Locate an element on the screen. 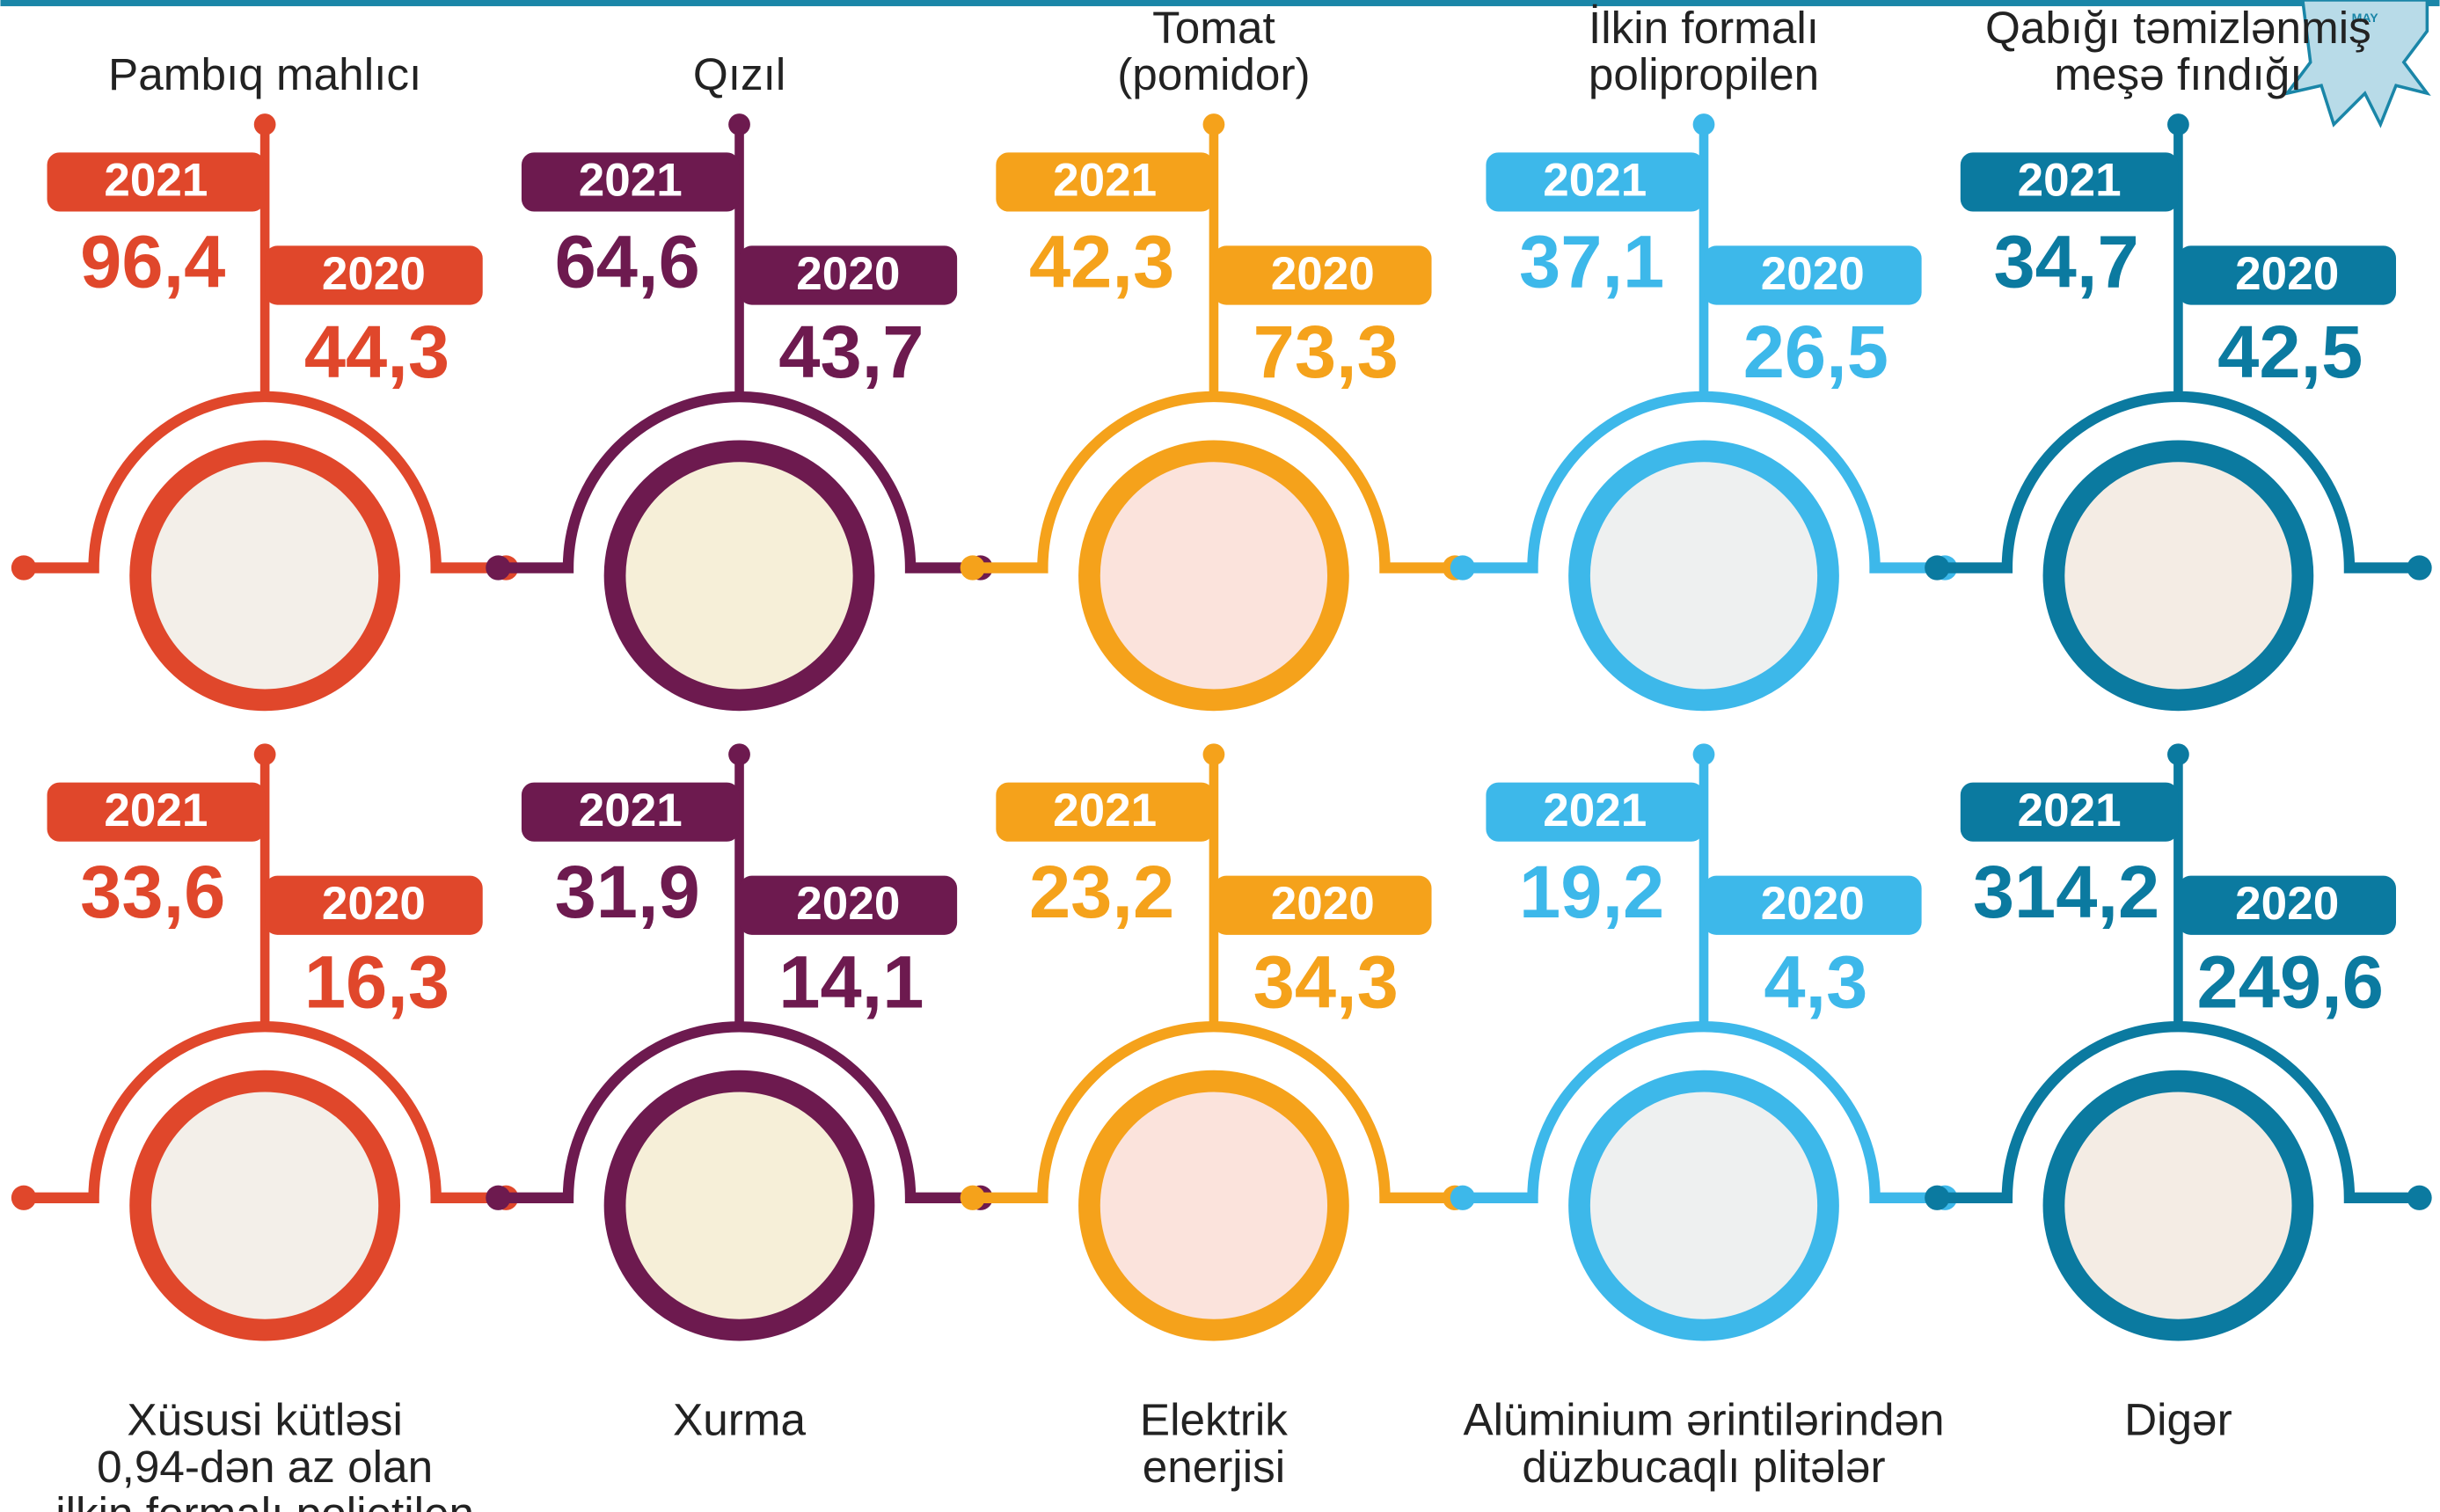 This screenshot has width=2440, height=1512. item-label: Tomat is located at coordinates (1213, 28).